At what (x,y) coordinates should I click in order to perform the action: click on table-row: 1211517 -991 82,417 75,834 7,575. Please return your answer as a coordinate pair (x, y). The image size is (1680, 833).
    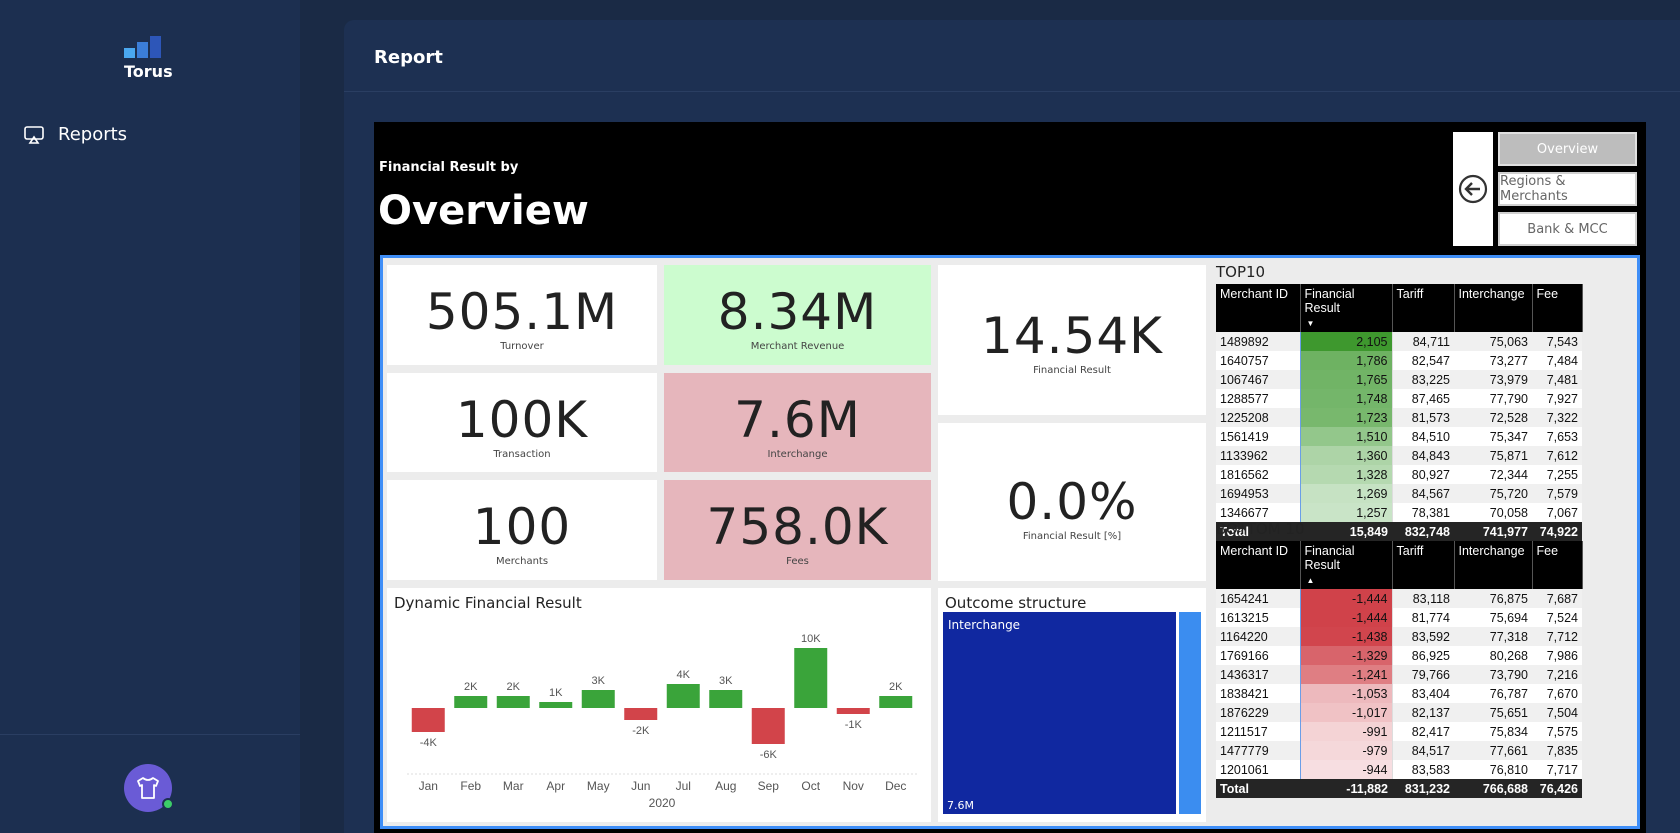
    Looking at the image, I should click on (1399, 731).